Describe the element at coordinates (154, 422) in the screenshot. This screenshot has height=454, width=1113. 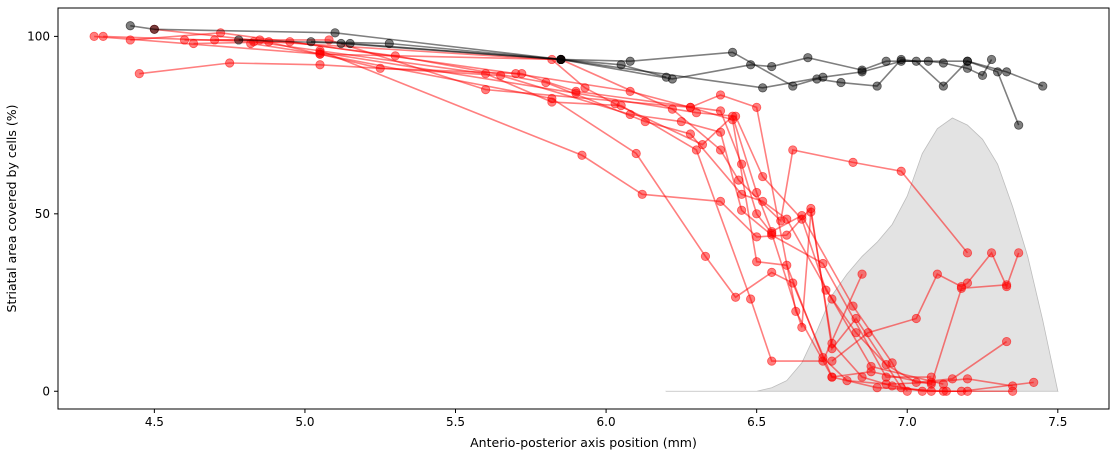
I see `x-tick-label: 4.5` at that location.